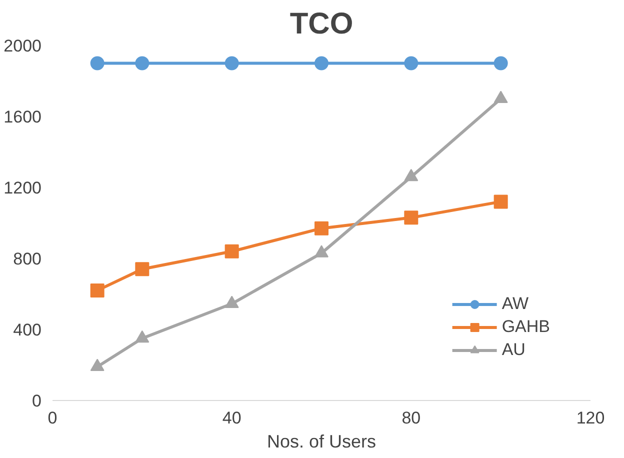 The height and width of the screenshot is (458, 624). What do you see at coordinates (321, 442) in the screenshot?
I see `x-axis-title: Nos. of Users` at bounding box center [321, 442].